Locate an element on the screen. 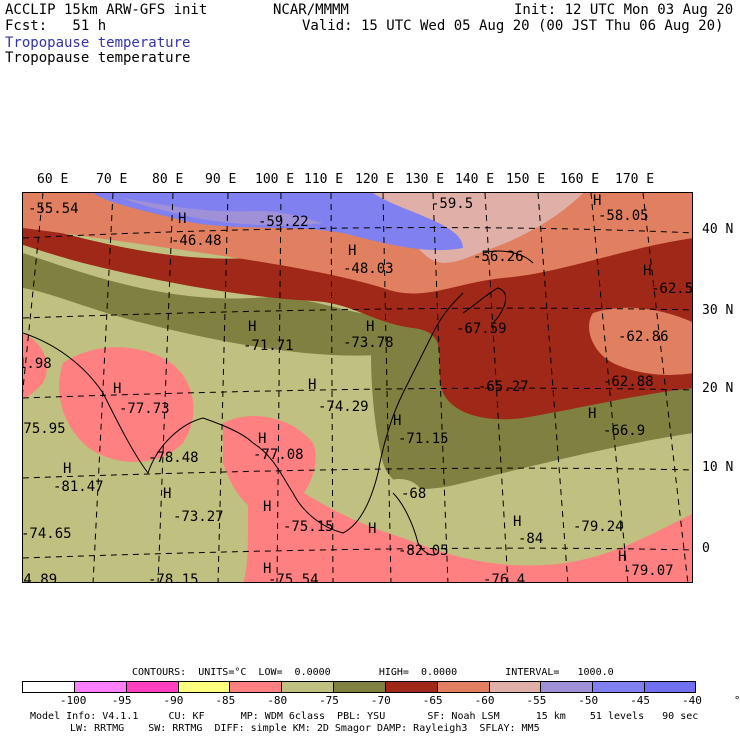  model-title: ACCLIP 15km ARW-GFS init is located at coordinates (106, 10).